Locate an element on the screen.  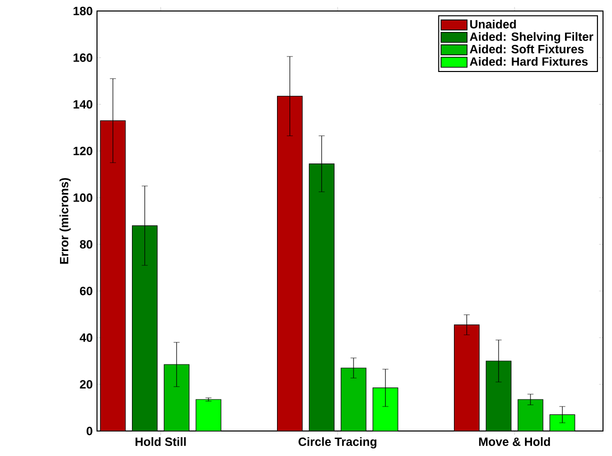
x-tick-label: Hold Still is located at coordinates (161, 441).